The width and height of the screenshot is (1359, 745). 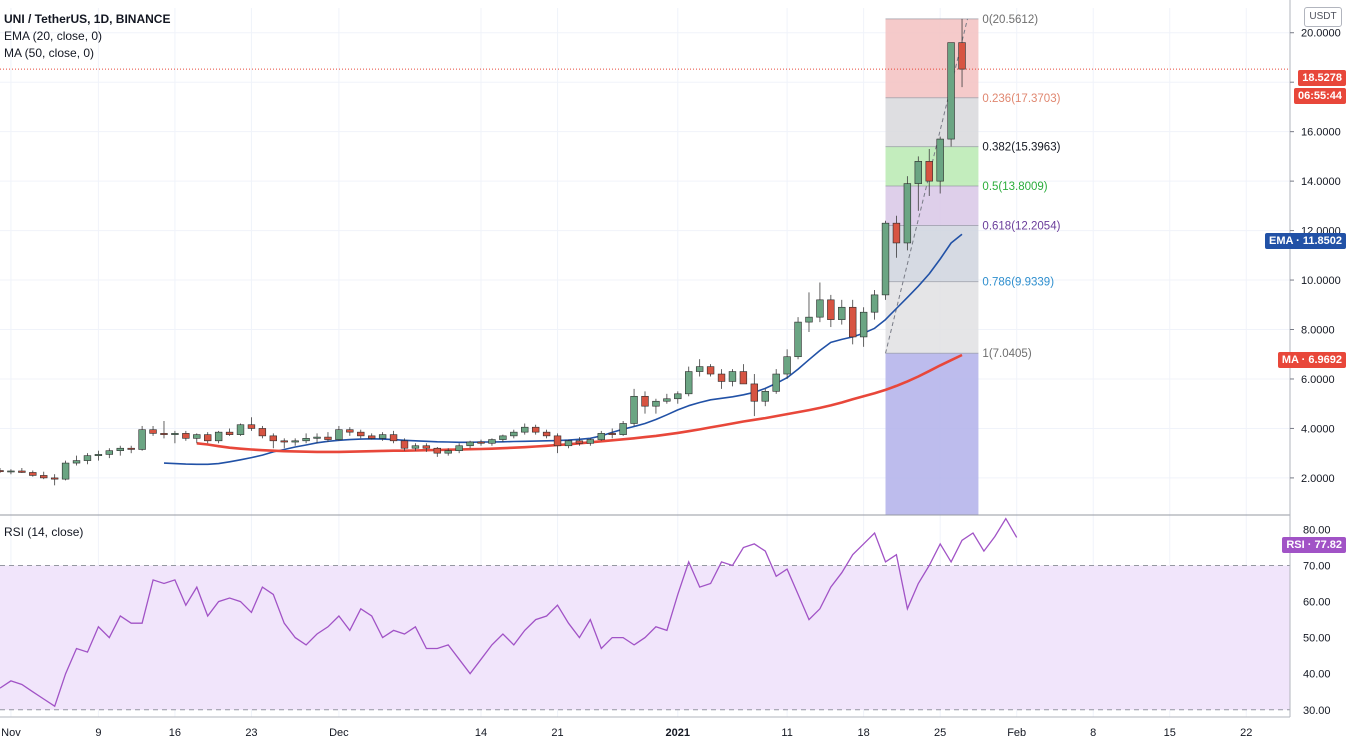 I want to click on ema-tag: EMA · 11.8502, so click(x=1305, y=241).